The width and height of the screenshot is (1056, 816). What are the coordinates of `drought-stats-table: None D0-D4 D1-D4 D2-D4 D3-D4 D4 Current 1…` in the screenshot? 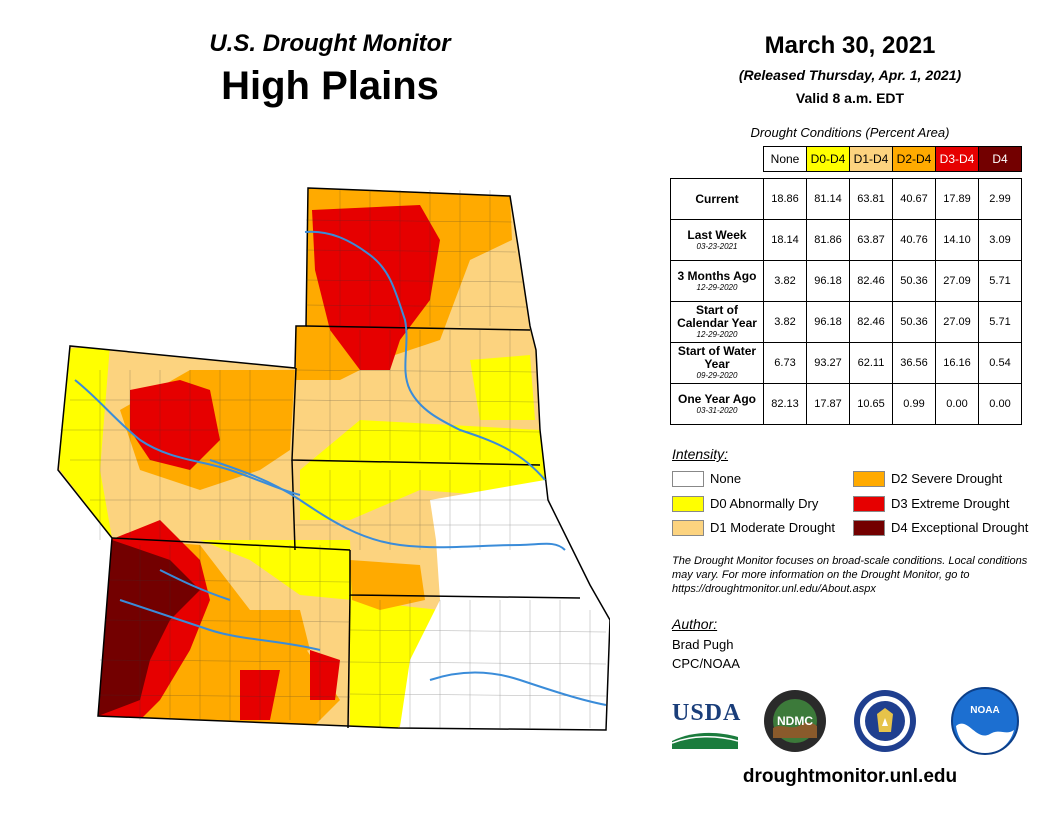 It's located at (846, 285).